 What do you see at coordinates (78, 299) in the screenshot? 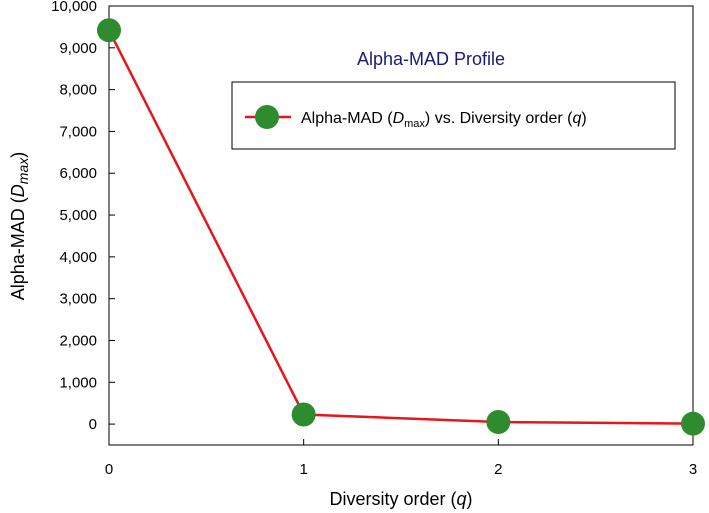
I see `y-tick-label: 3,000` at bounding box center [78, 299].